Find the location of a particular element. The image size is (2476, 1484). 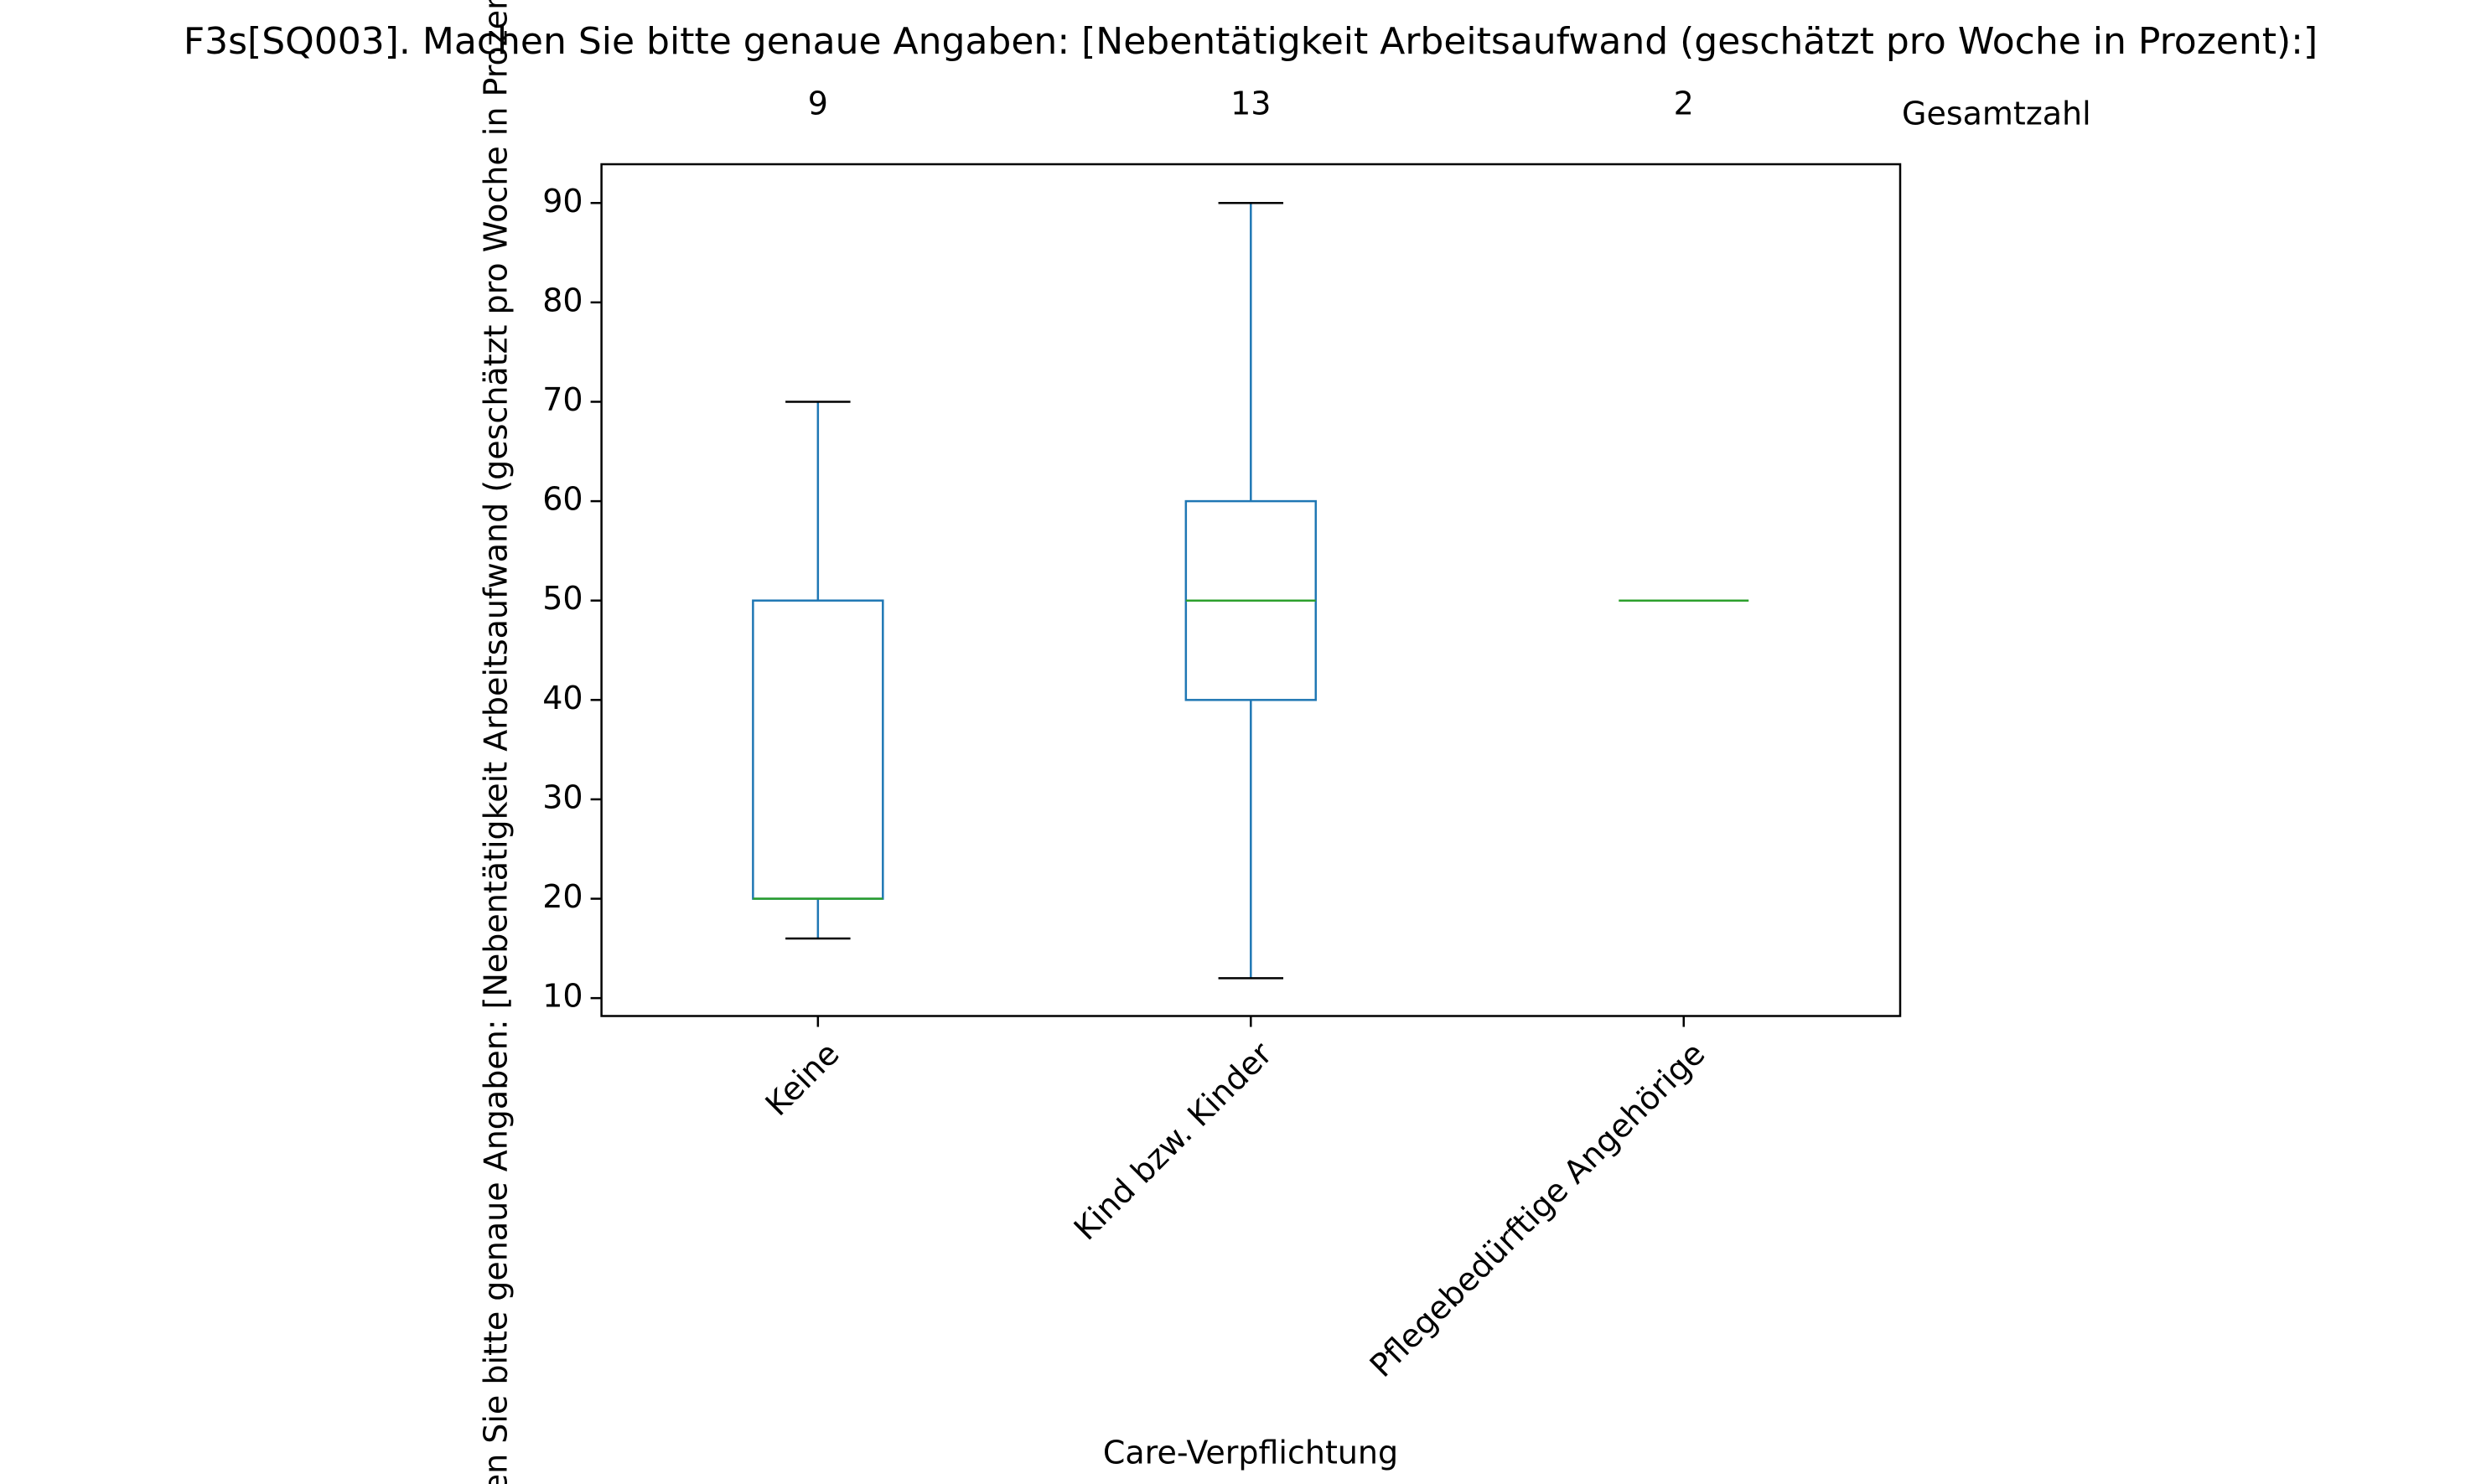

count-label: 13 is located at coordinates (1250, 104).